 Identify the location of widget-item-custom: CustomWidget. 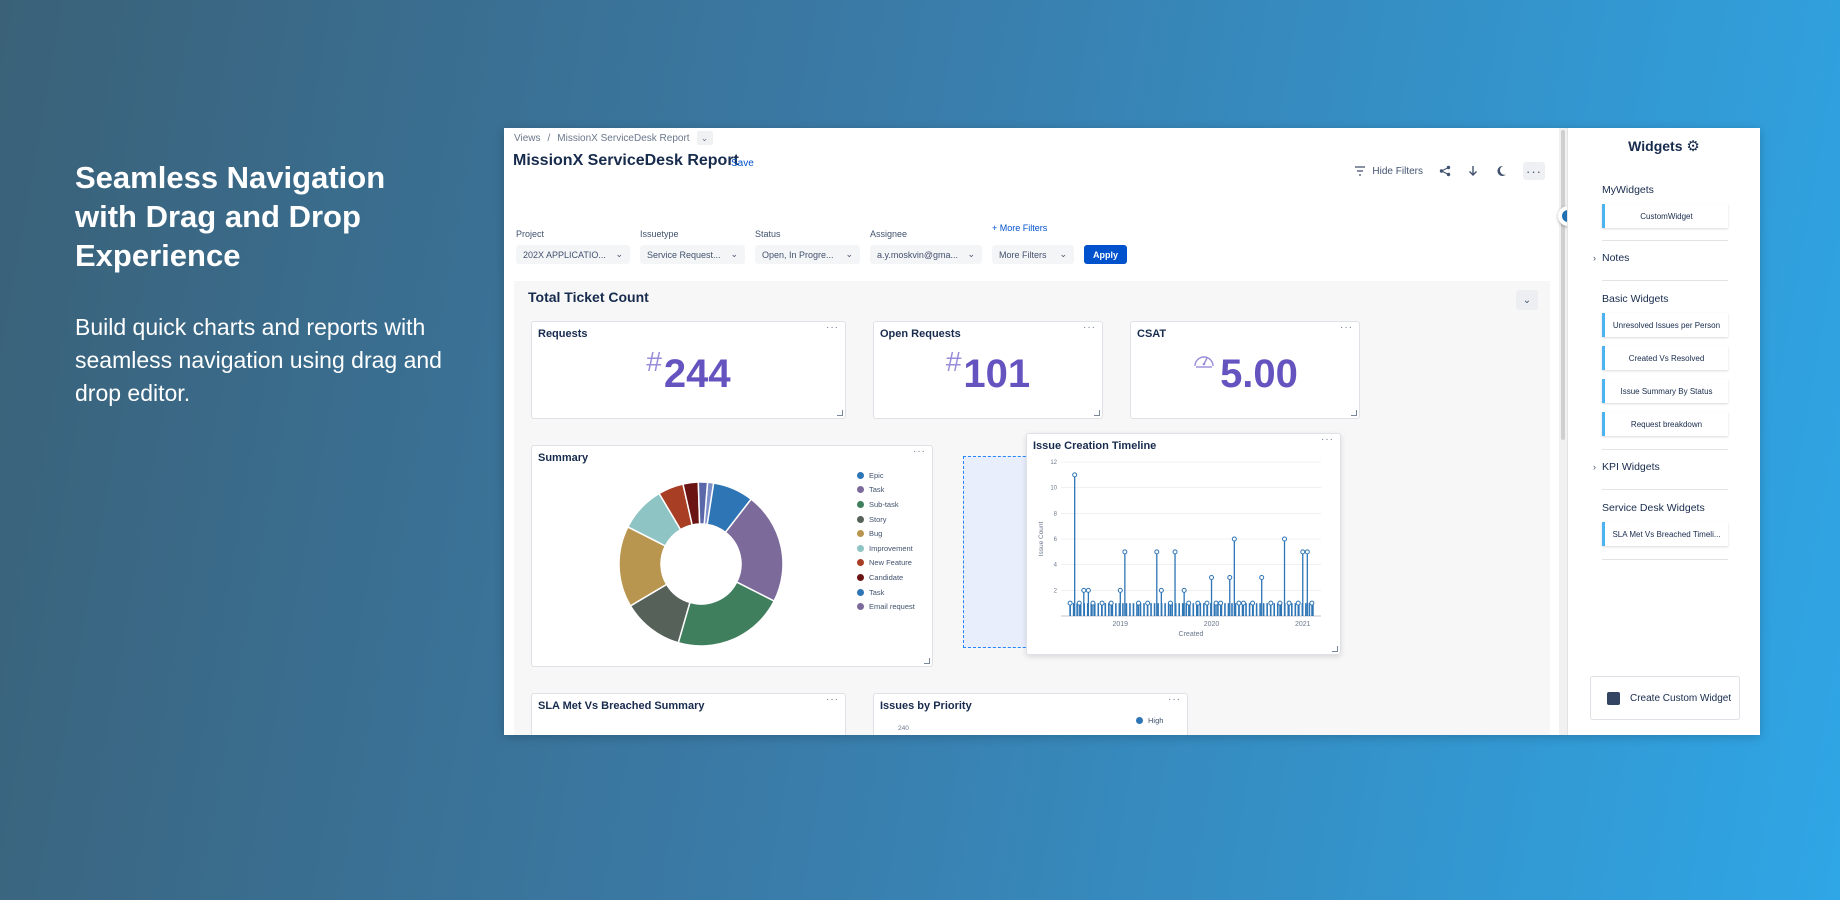
(1665, 216).